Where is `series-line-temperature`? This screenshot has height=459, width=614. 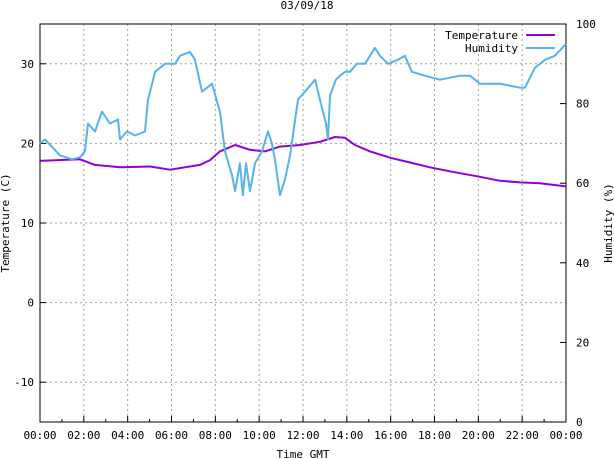
series-line-temperature is located at coordinates (303, 162).